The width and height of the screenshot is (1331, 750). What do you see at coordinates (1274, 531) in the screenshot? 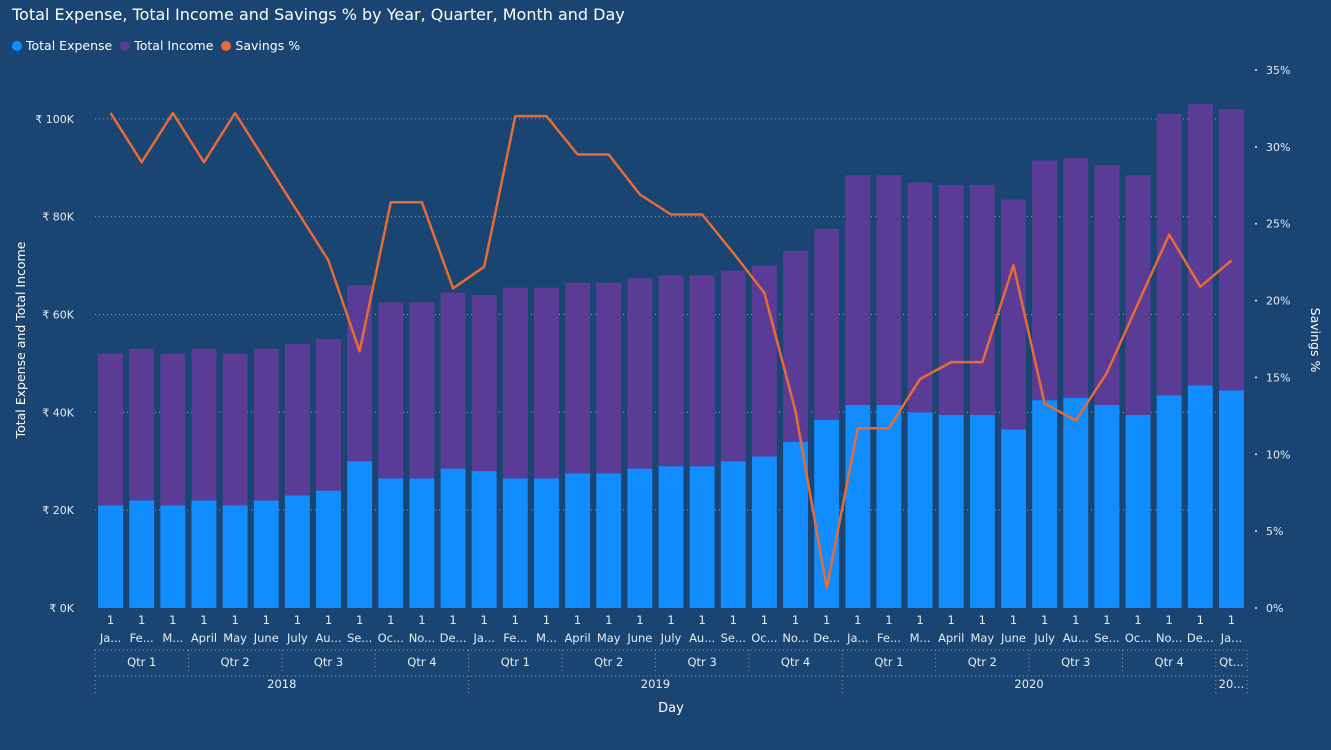
I see `y2-tick-label: 5%` at bounding box center [1274, 531].